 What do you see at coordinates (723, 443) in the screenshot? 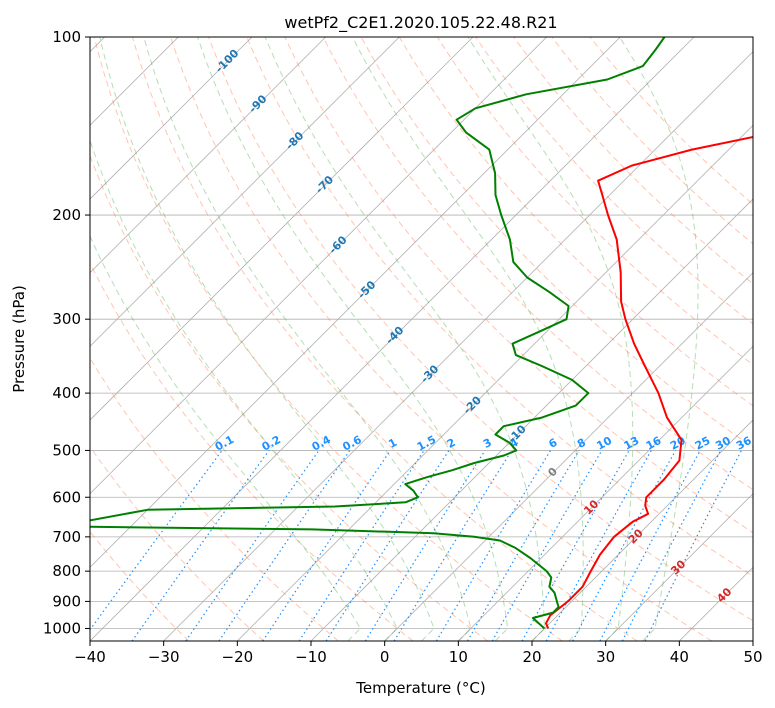
I see `mixing-ratio-label: 30` at bounding box center [723, 443].